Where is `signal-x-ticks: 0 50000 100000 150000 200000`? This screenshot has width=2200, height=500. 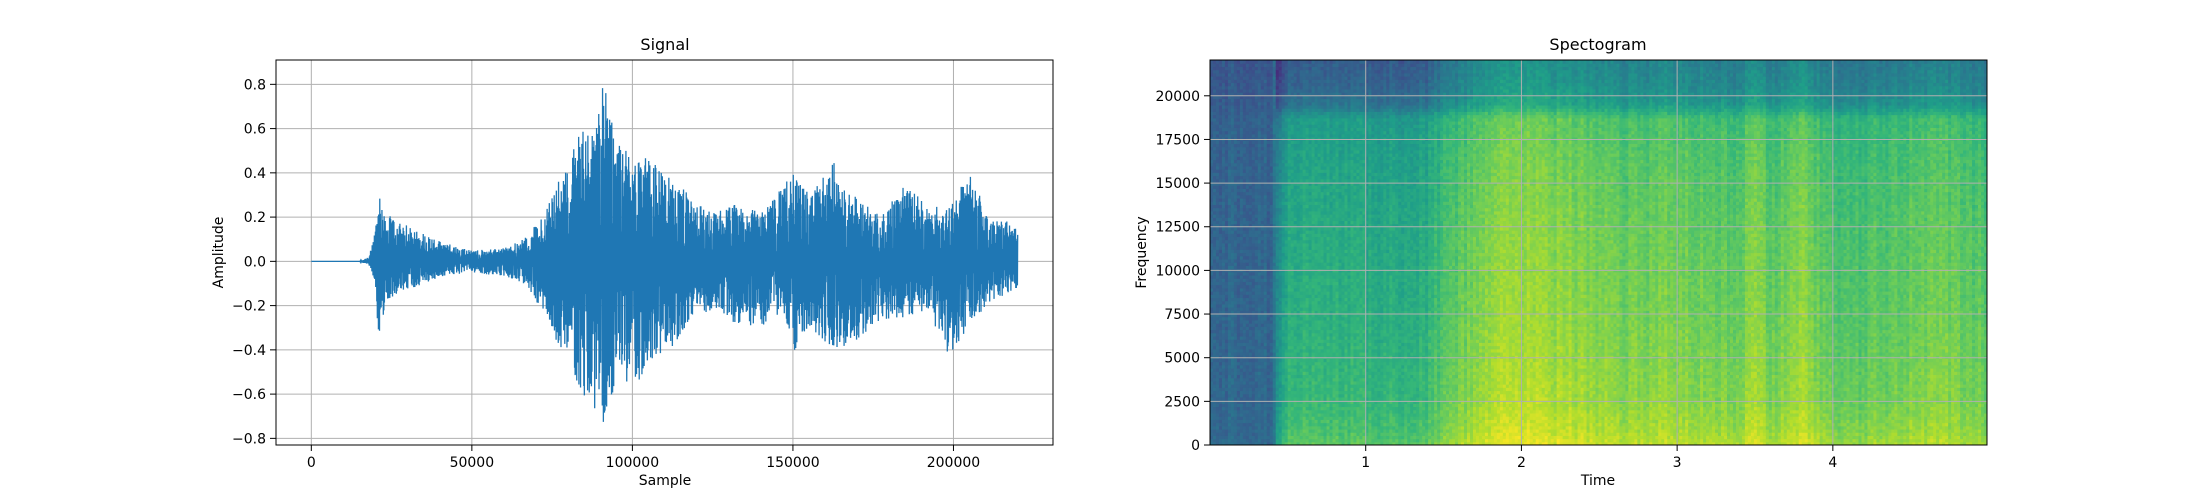 signal-x-ticks: 0 50000 100000 150000 200000 is located at coordinates (643, 458).